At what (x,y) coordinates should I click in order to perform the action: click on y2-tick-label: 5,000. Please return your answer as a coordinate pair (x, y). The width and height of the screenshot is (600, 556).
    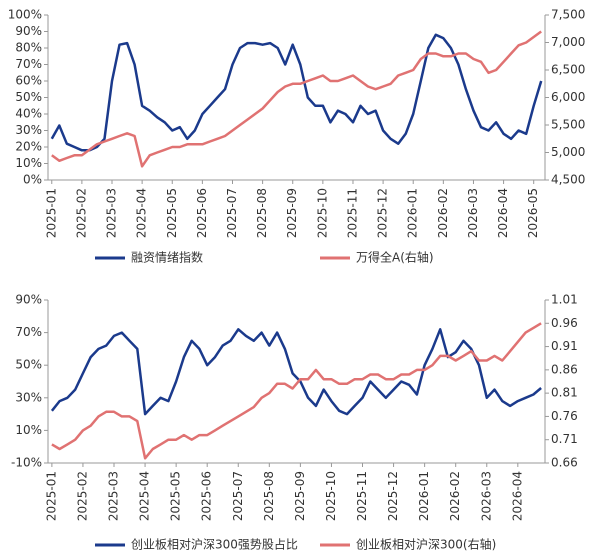
    Looking at the image, I should click on (568, 152).